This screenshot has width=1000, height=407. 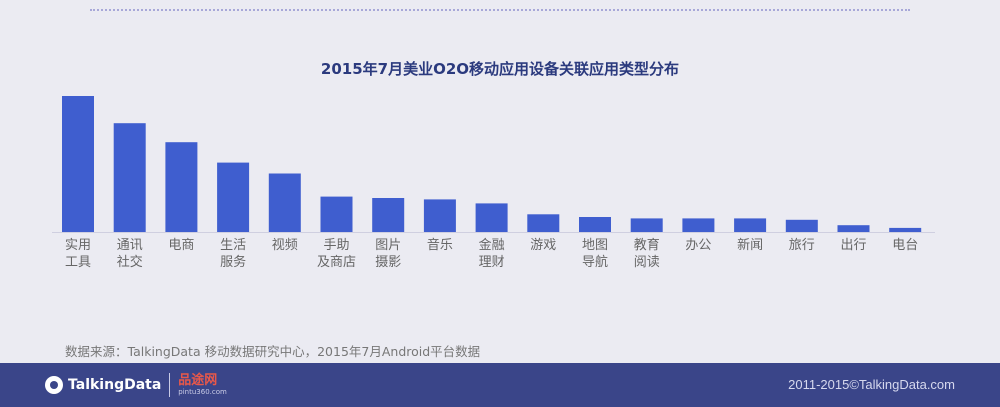 What do you see at coordinates (543, 245) in the screenshot?
I see `x-tick-label: 游戏` at bounding box center [543, 245].